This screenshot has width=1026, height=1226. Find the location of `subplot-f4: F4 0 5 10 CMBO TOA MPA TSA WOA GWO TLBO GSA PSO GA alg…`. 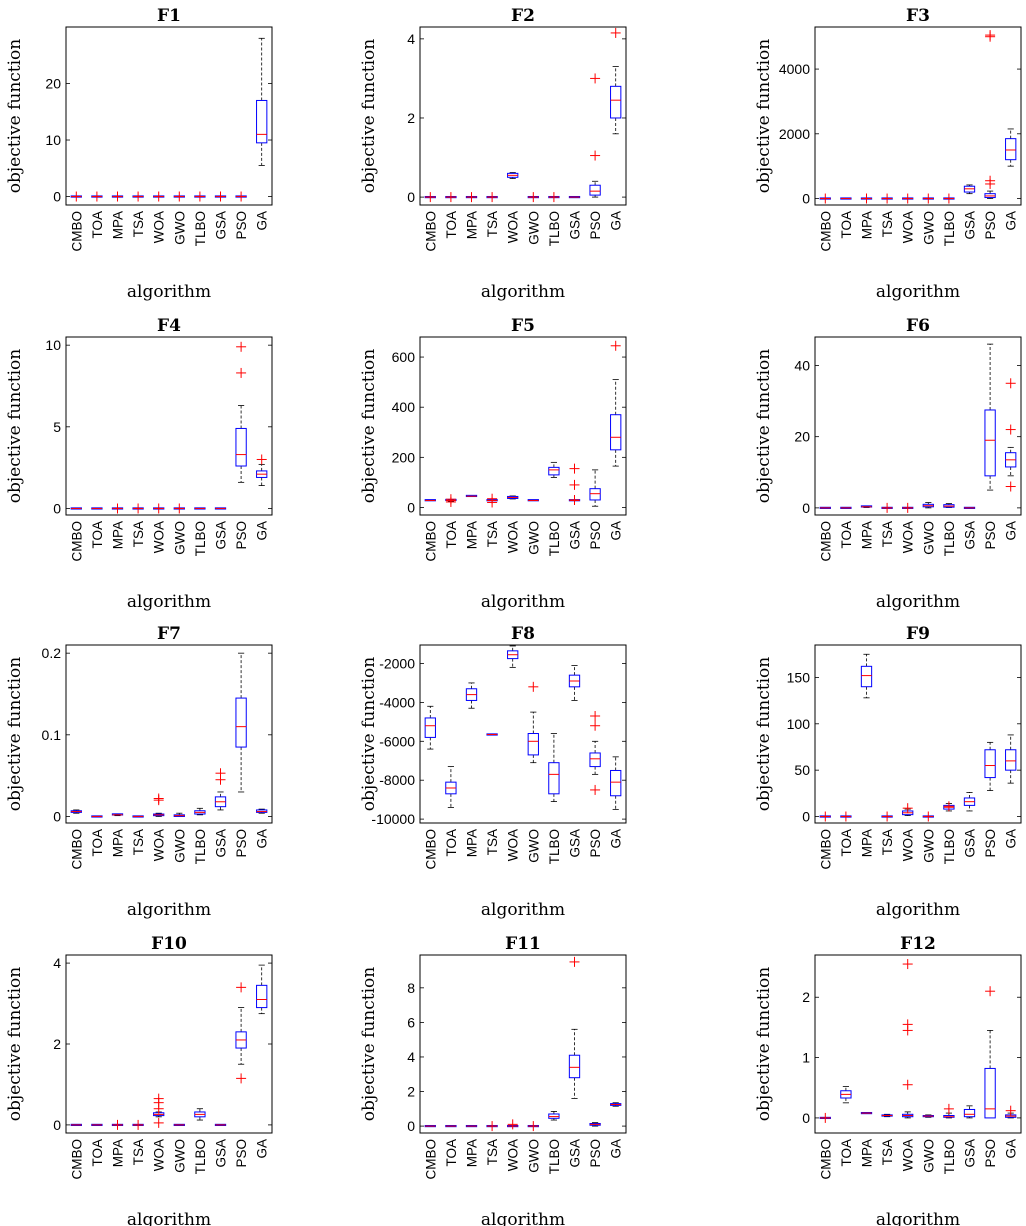

subplot-f4: F4 0 5 10 CMBO TOA MPA TSA WOA GWO TLBO GSA PSO GA alg… is located at coordinates (139, 464).